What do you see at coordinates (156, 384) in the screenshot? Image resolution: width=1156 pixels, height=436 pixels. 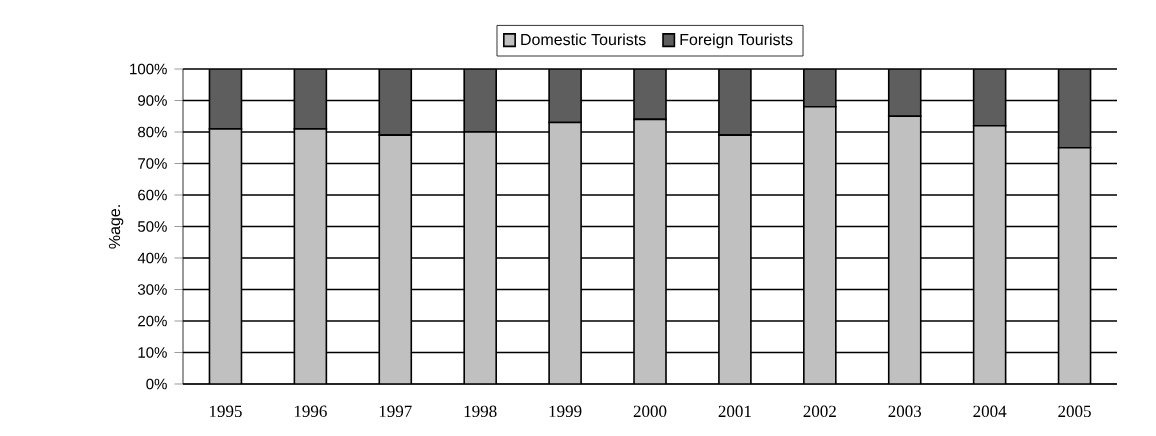 I see `y-tick-label: 0%` at bounding box center [156, 384].